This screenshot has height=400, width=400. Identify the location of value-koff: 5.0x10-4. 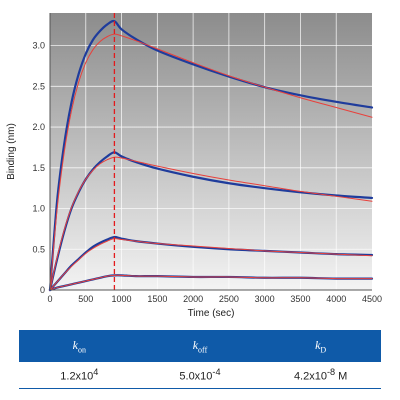
(200, 375).